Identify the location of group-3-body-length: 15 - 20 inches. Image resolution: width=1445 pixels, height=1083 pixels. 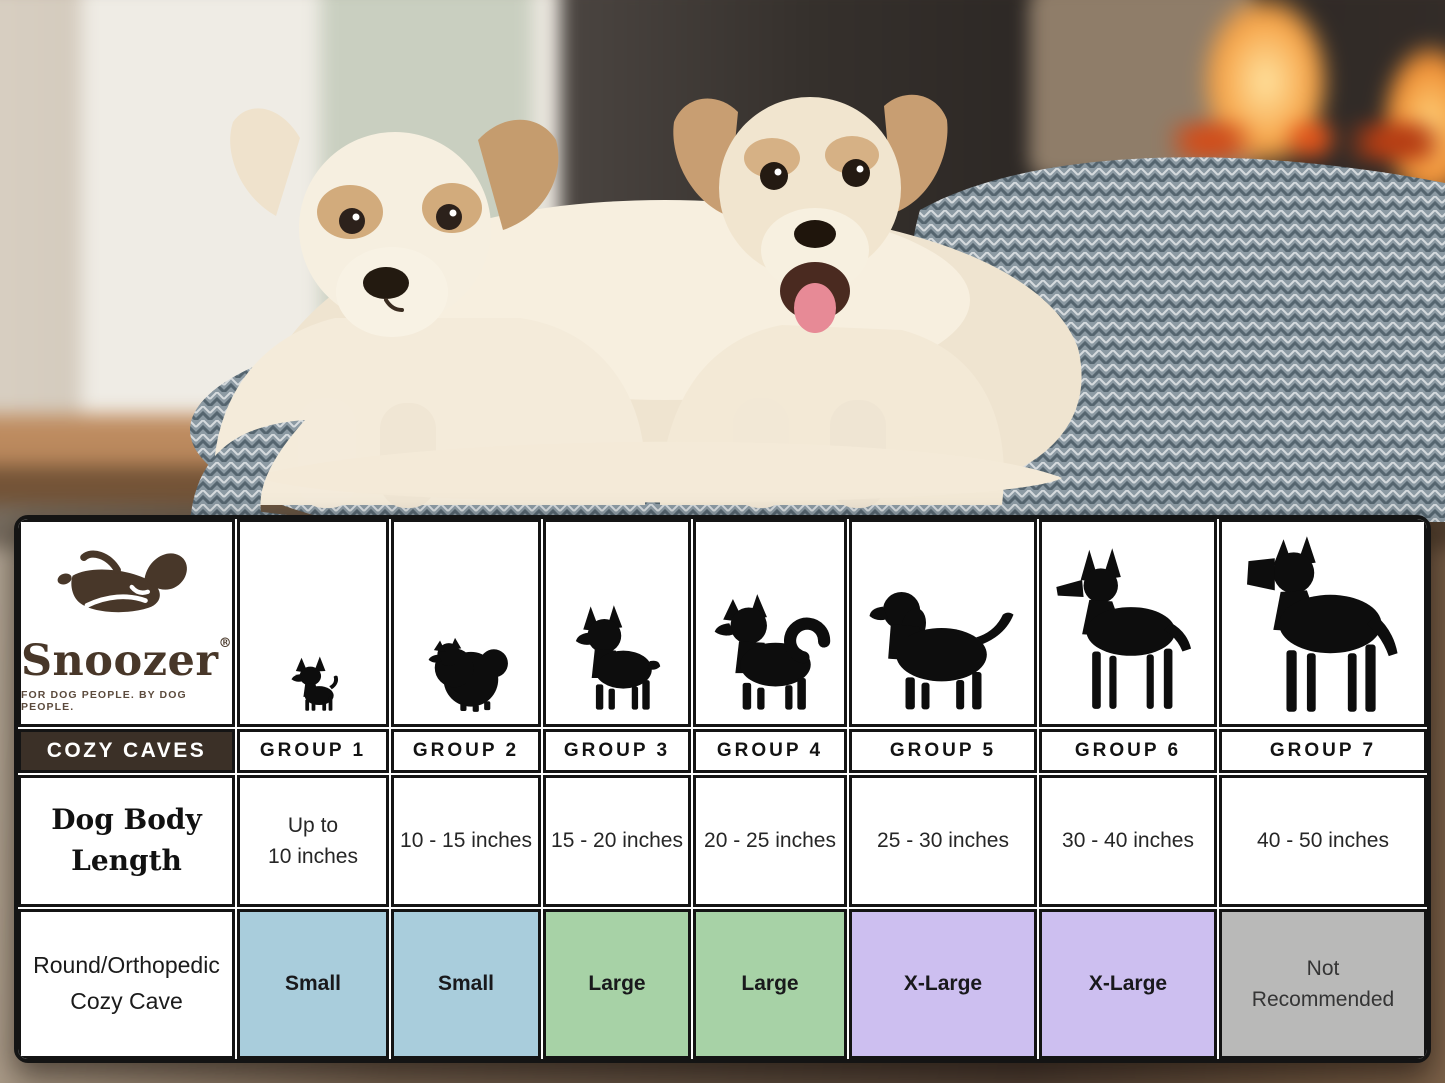
(617, 841).